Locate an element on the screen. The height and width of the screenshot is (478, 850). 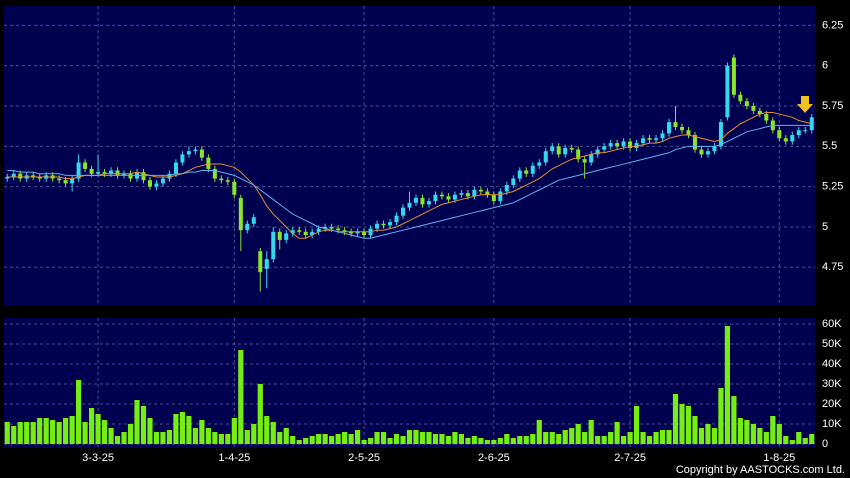
volume-tick-label: 10K is located at coordinates (832, 424).